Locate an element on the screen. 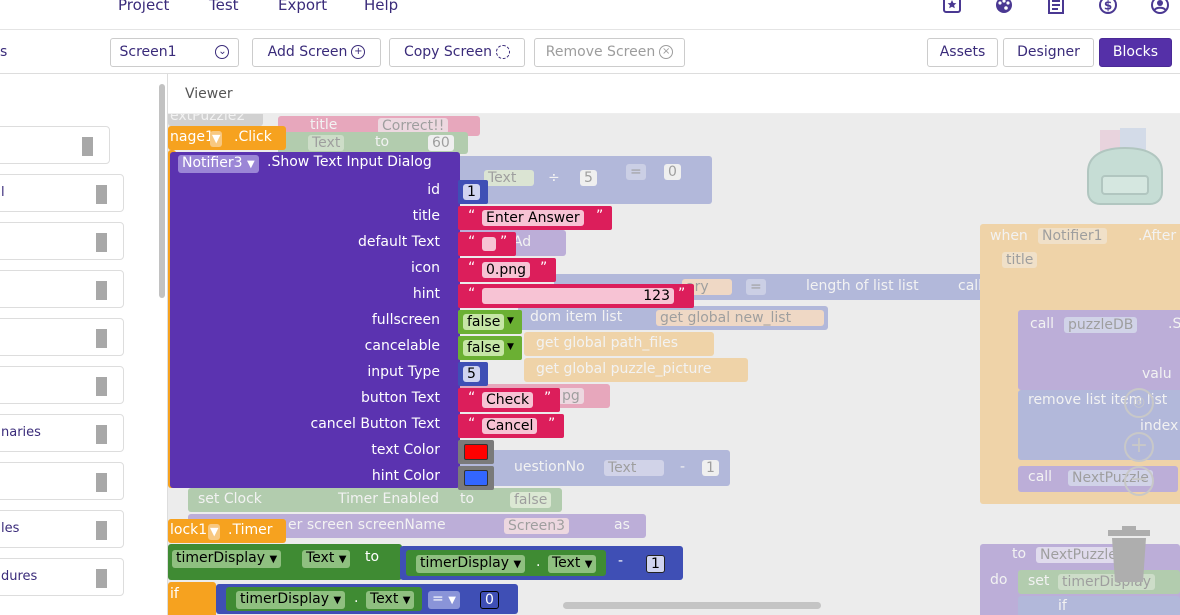 The height and width of the screenshot is (615, 1180). timer-event-block: lock1 ▼ .Timer is located at coordinates (227, 531).